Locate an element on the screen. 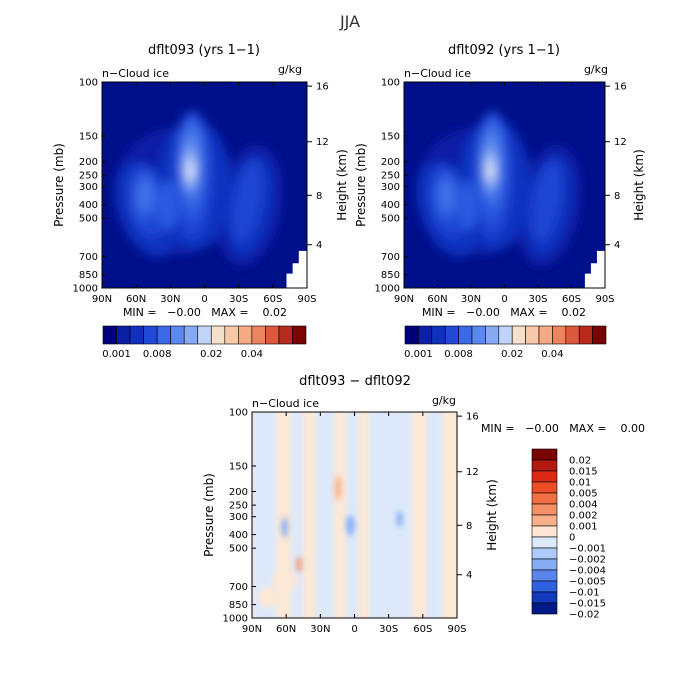 The image size is (700, 700). y-tick-label: 850 is located at coordinates (390, 275).